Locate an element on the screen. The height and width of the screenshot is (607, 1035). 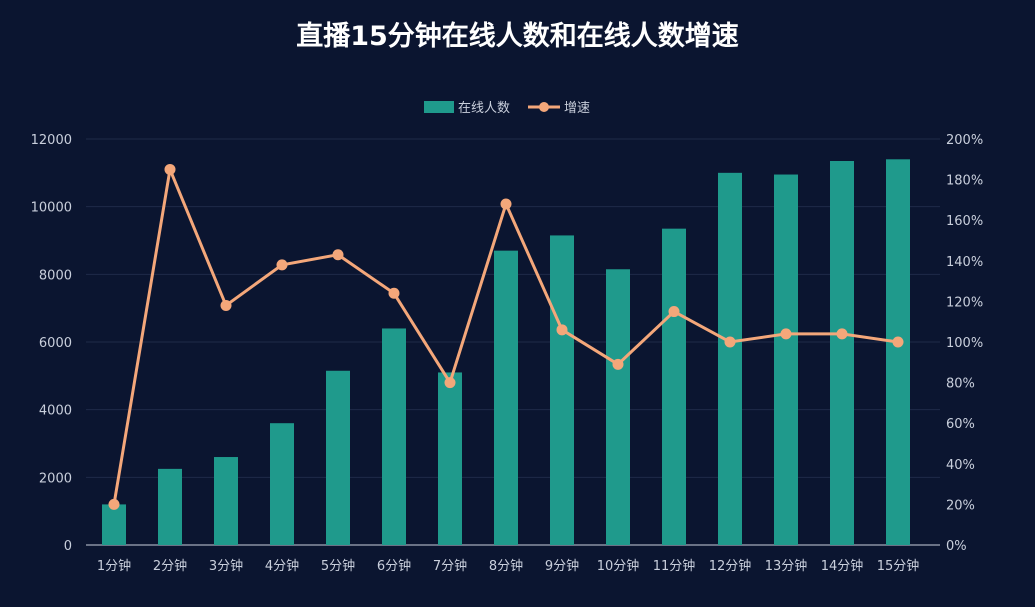
y-right-tick-label: 60% is located at coordinates (960, 424).